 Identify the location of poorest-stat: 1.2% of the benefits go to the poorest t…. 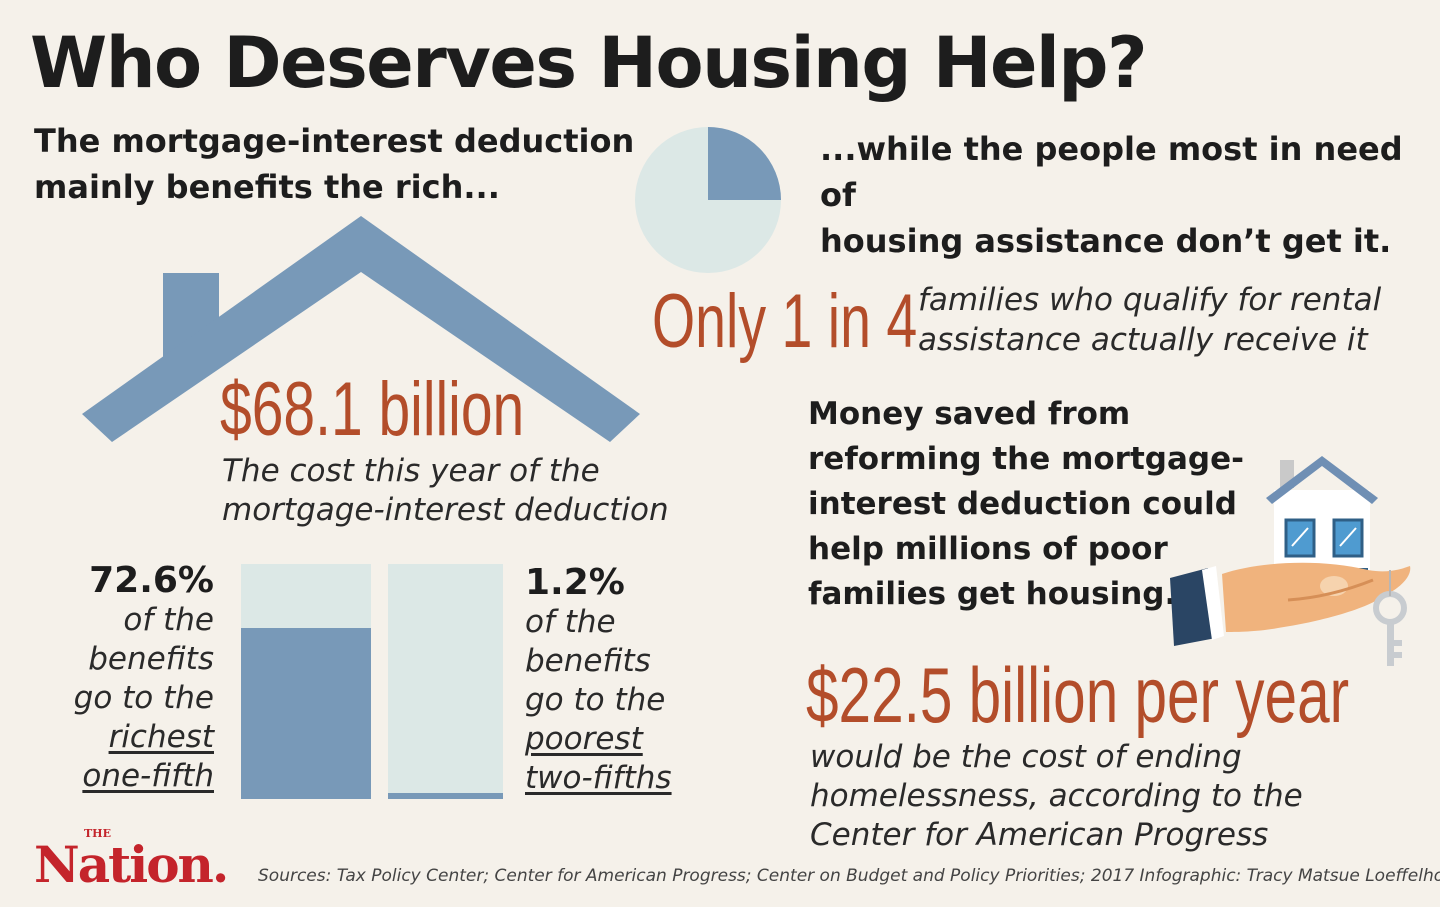
(598, 680).